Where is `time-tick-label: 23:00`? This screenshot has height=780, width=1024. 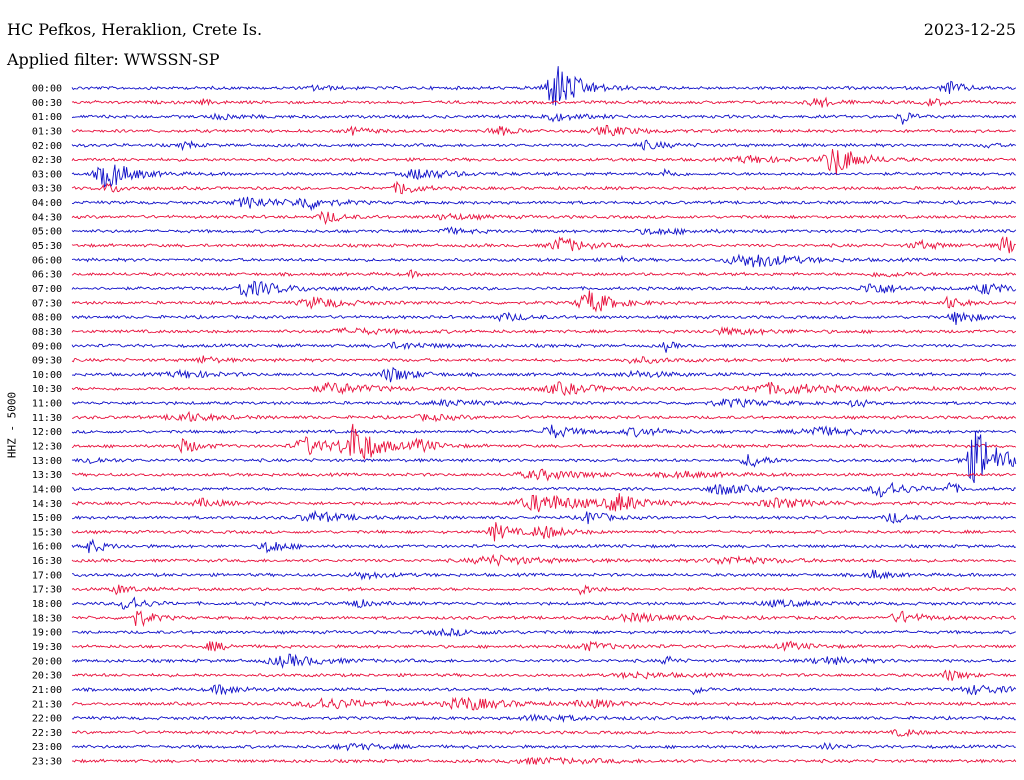
time-tick-label: 23:00 is located at coordinates (47, 747).